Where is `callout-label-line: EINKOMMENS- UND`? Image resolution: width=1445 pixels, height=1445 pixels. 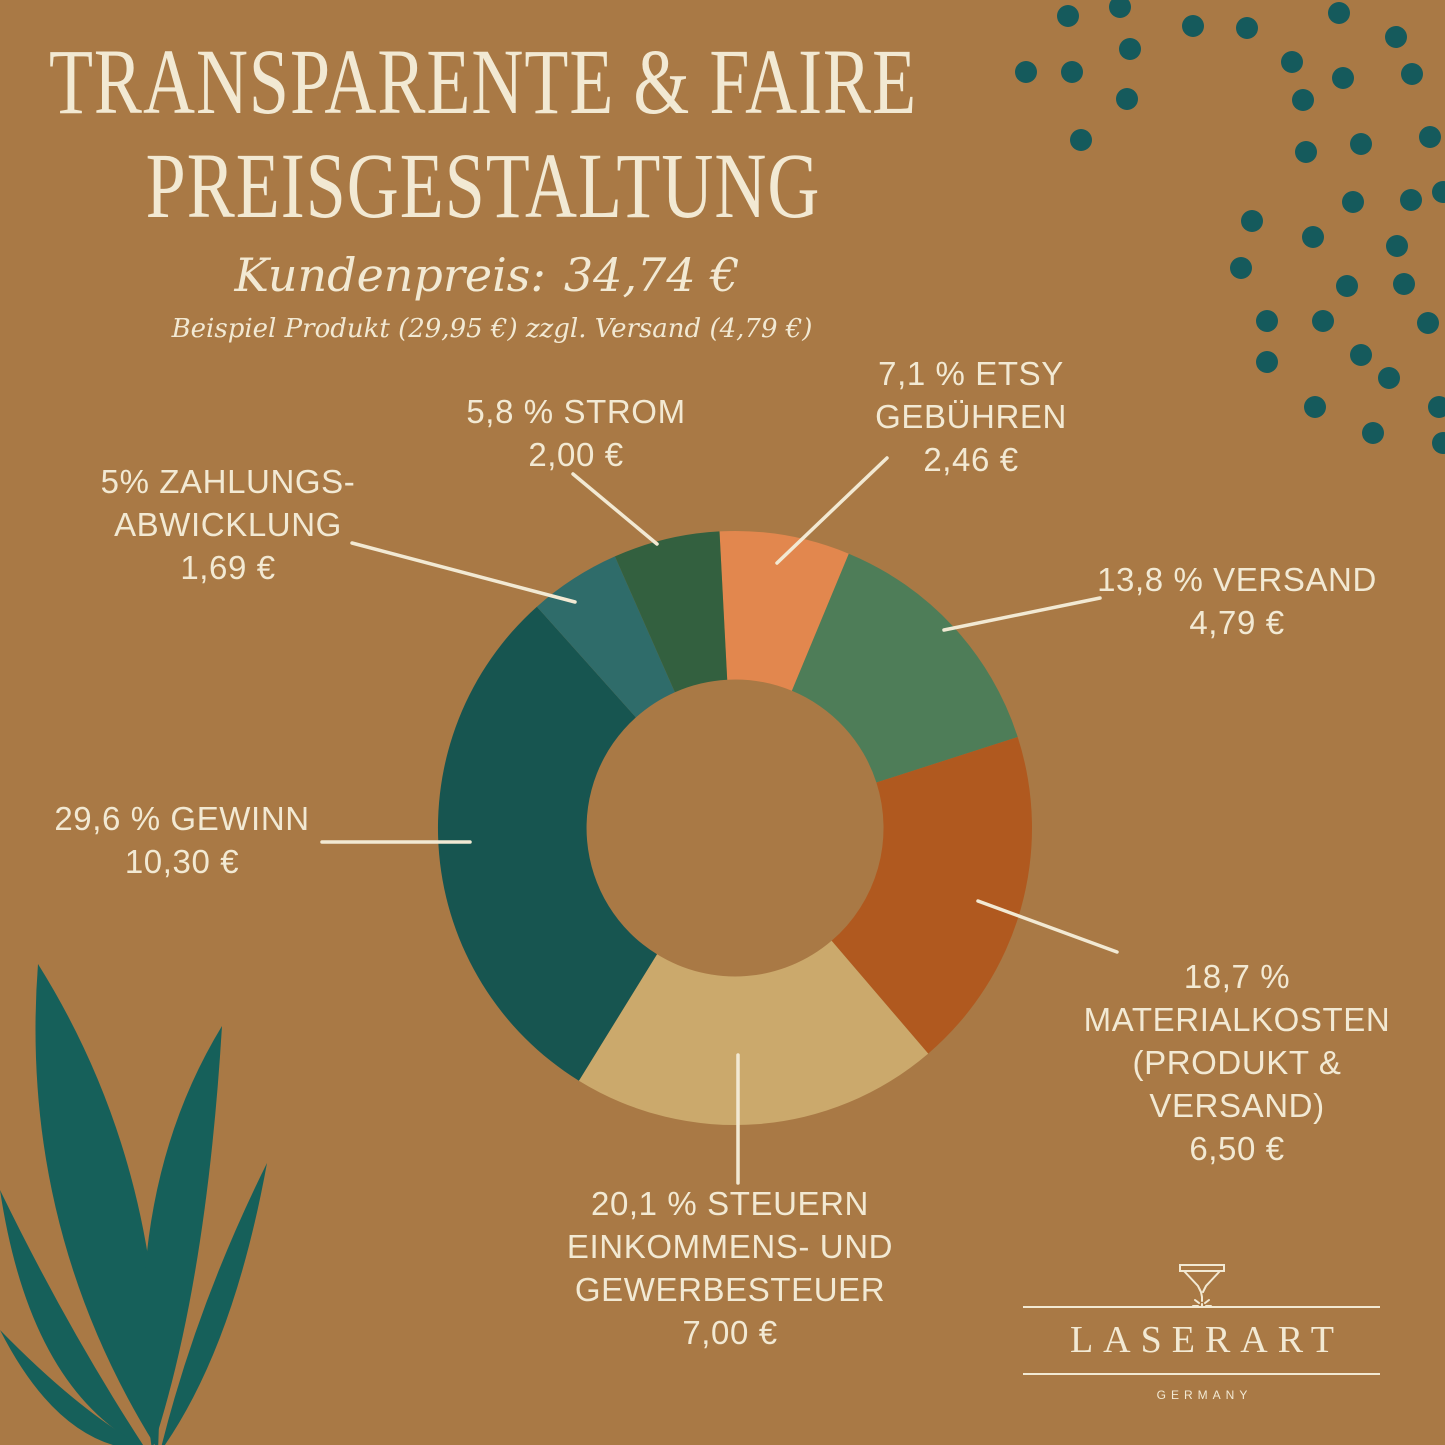 callout-label-line: EINKOMMENS- UND is located at coordinates (730, 1246).